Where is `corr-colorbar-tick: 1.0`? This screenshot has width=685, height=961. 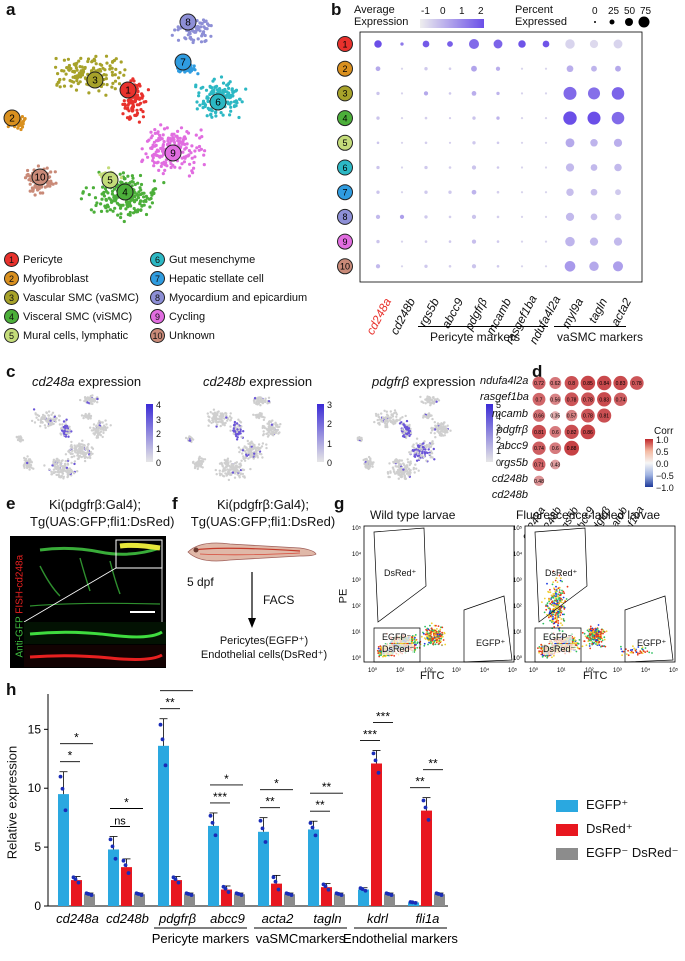 corr-colorbar-tick: 1.0 is located at coordinates (662, 440).